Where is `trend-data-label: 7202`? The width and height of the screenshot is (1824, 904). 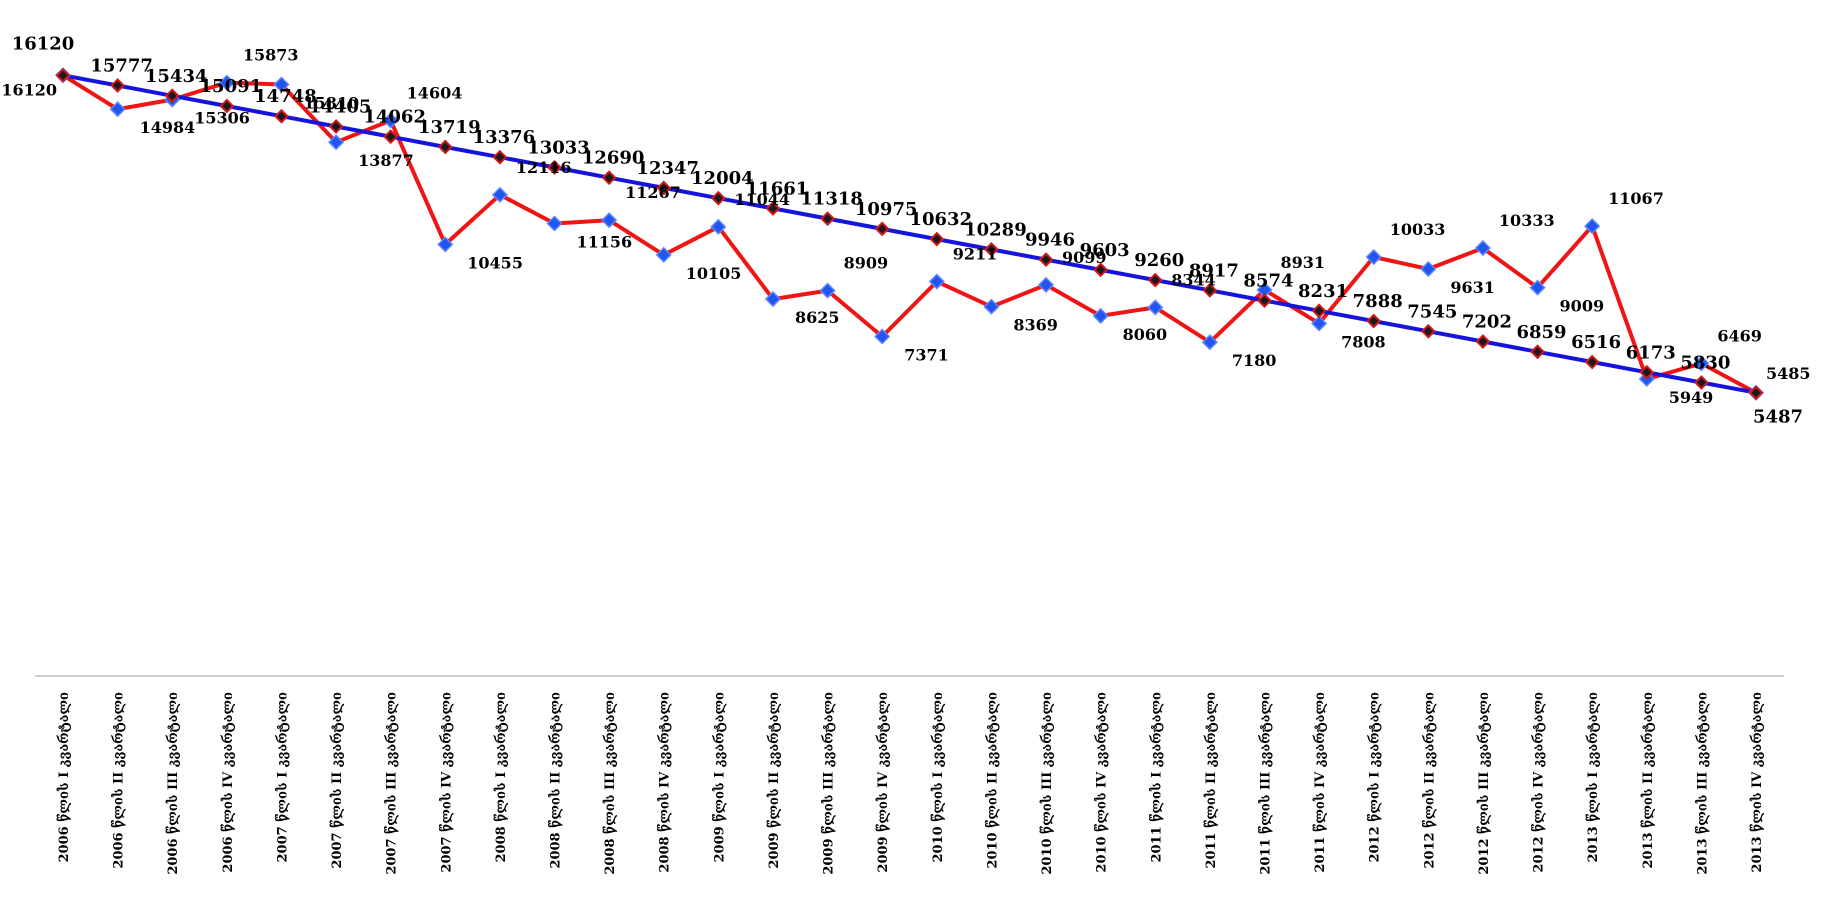 trend-data-label: 7202 is located at coordinates (1487, 322).